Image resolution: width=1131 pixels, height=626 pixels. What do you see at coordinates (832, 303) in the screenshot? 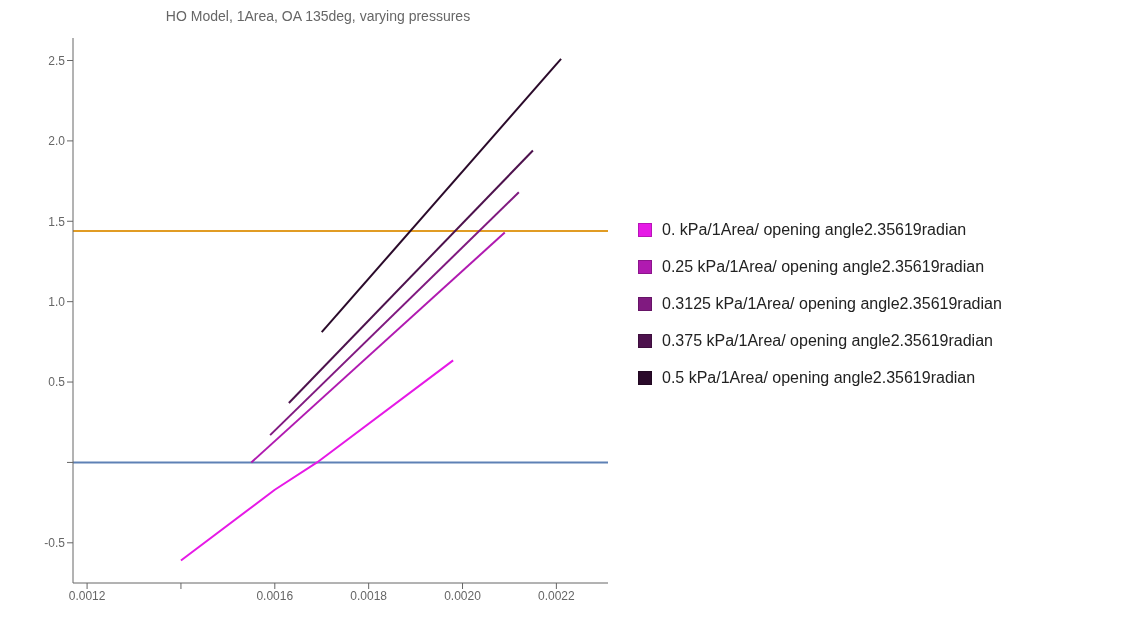
I see `legend-label: 0.3125 kPa/1Area/ opening angle2.35619radian` at bounding box center [832, 303].